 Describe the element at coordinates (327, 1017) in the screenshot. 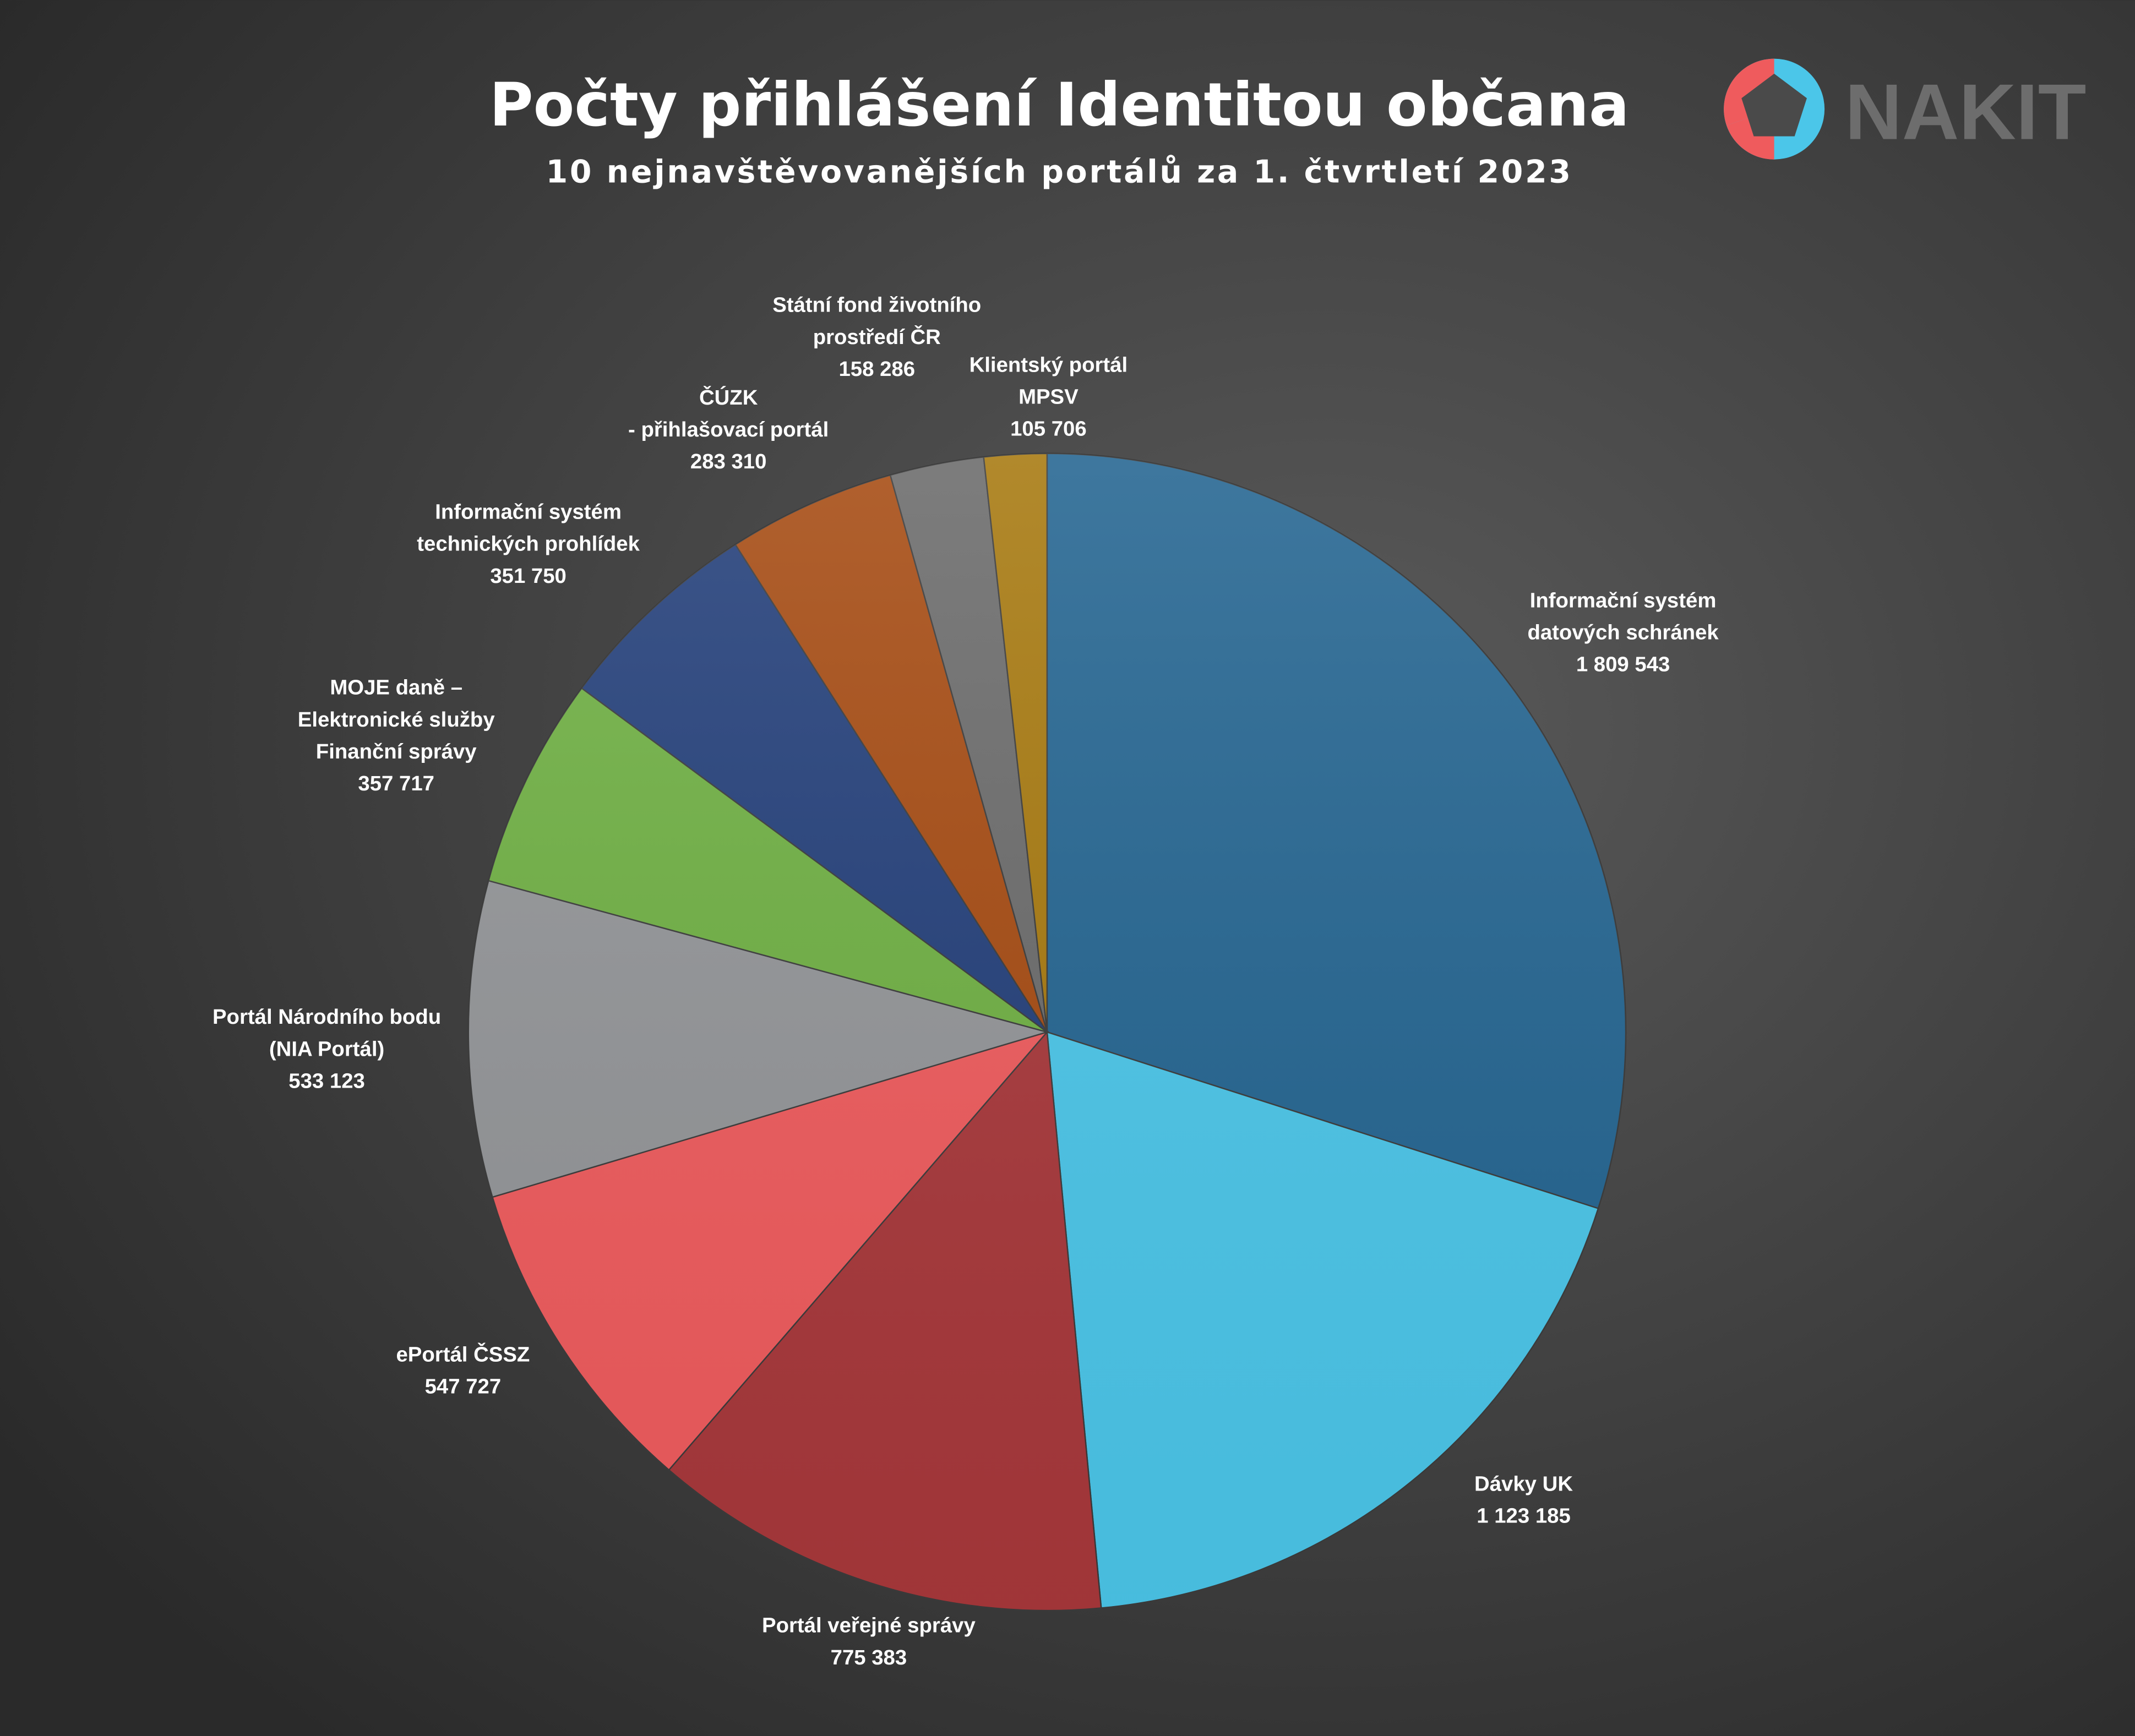

I see `slice-label: Portál Národního bodu` at that location.